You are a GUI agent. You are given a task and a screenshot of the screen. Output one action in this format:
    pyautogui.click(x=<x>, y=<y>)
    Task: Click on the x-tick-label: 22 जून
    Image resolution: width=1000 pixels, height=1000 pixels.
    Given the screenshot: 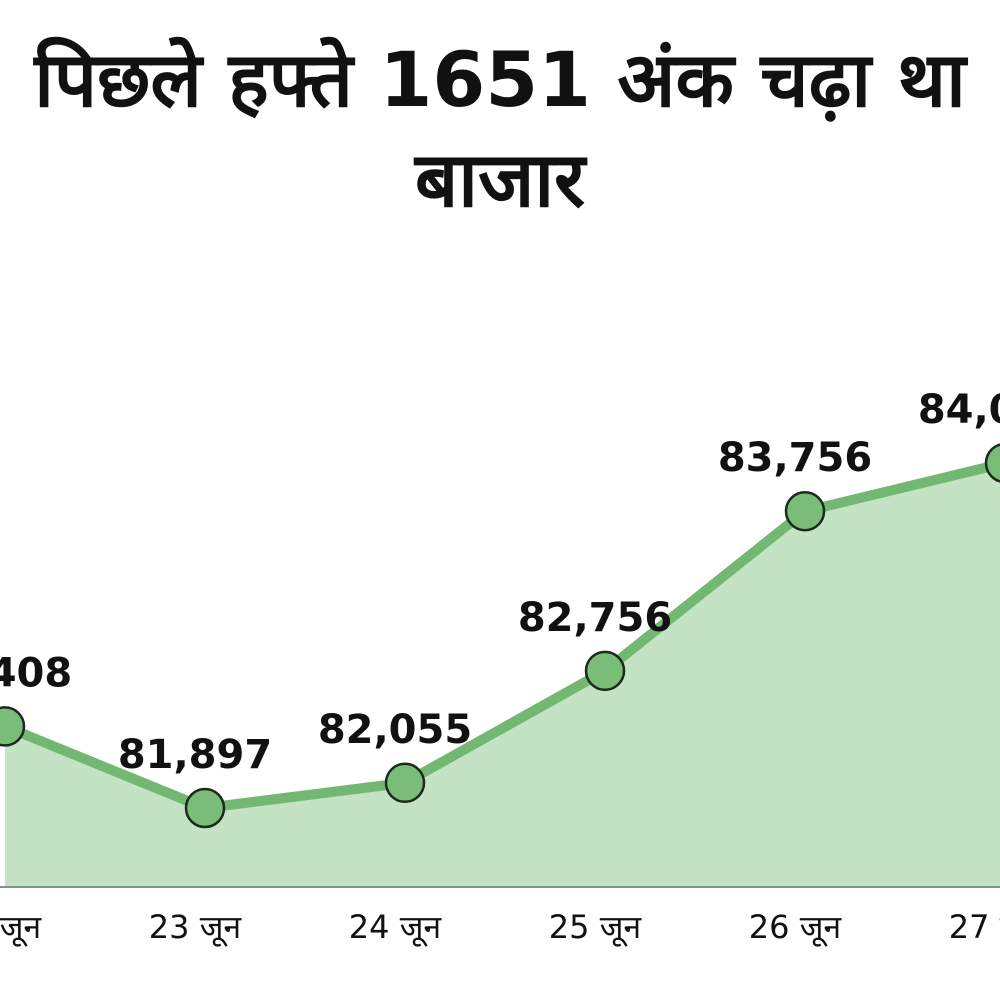 What is the action you would take?
    pyautogui.click(x=21, y=927)
    